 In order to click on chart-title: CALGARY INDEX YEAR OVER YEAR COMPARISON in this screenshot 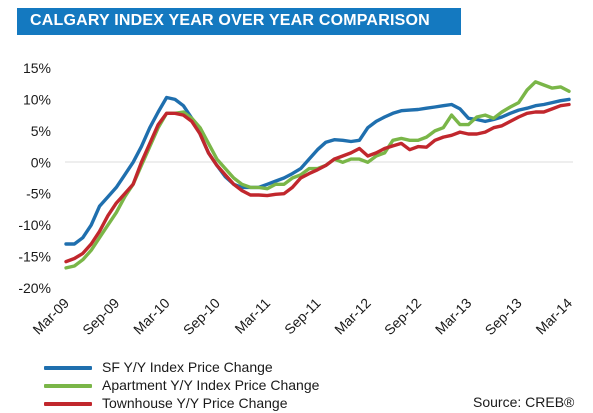, I will do `click(230, 20)`.